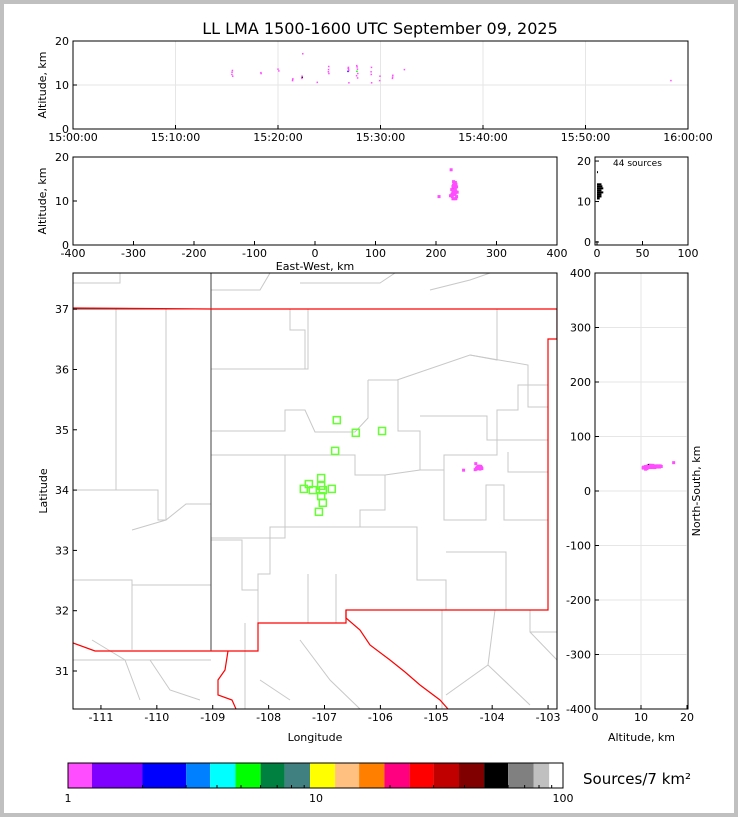 This screenshot has width=738, height=817. I want to click on lma-stations, so click(343, 466).